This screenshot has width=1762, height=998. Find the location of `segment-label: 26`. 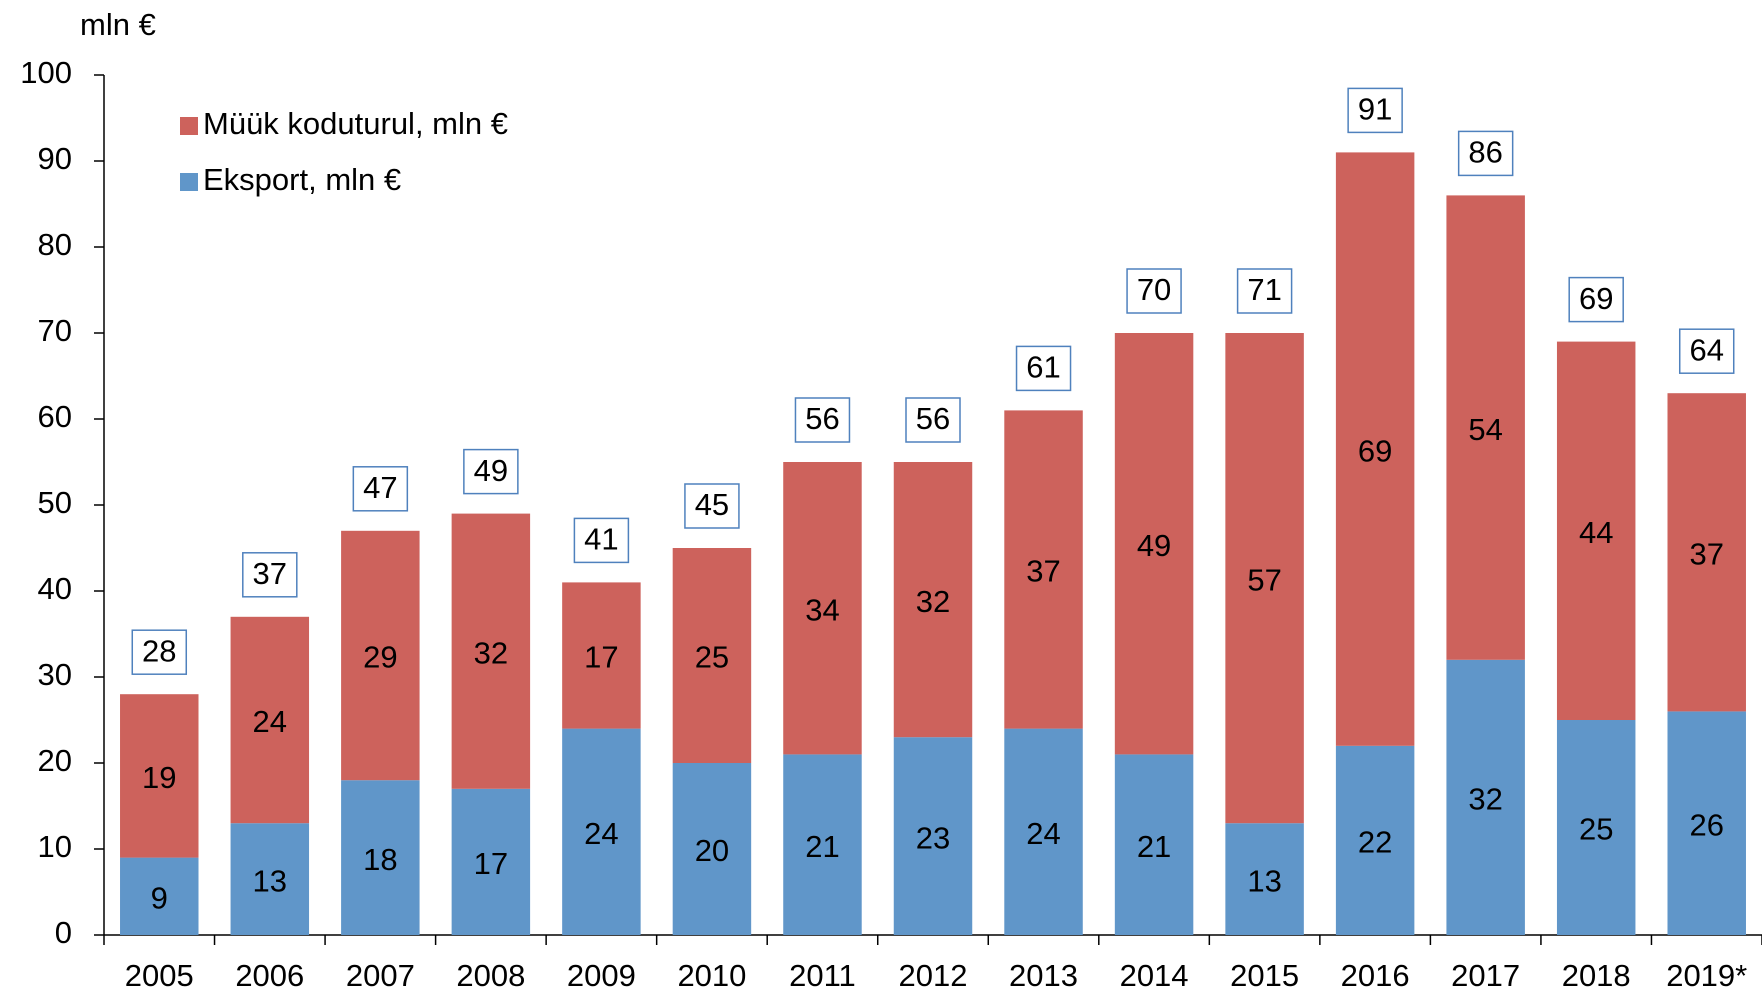

segment-label: 26 is located at coordinates (1706, 824).